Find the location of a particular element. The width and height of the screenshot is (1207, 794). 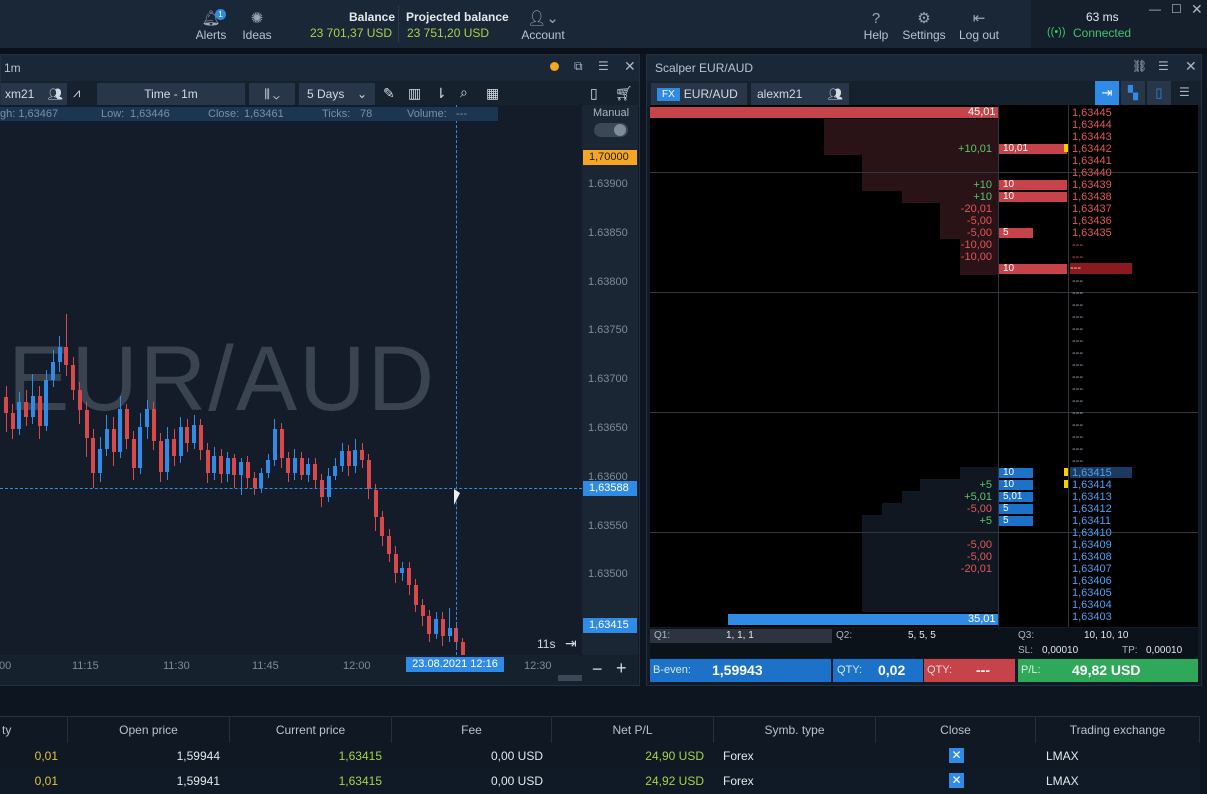

ask-ladder-row: 1,63444 is located at coordinates (924, 125).